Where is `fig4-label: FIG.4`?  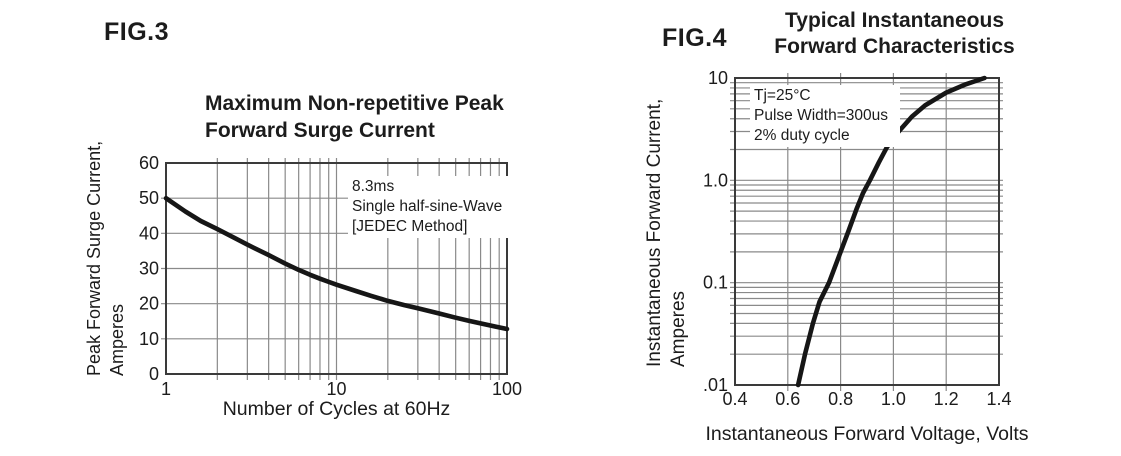
fig4-label: FIG.4 is located at coordinates (695, 38).